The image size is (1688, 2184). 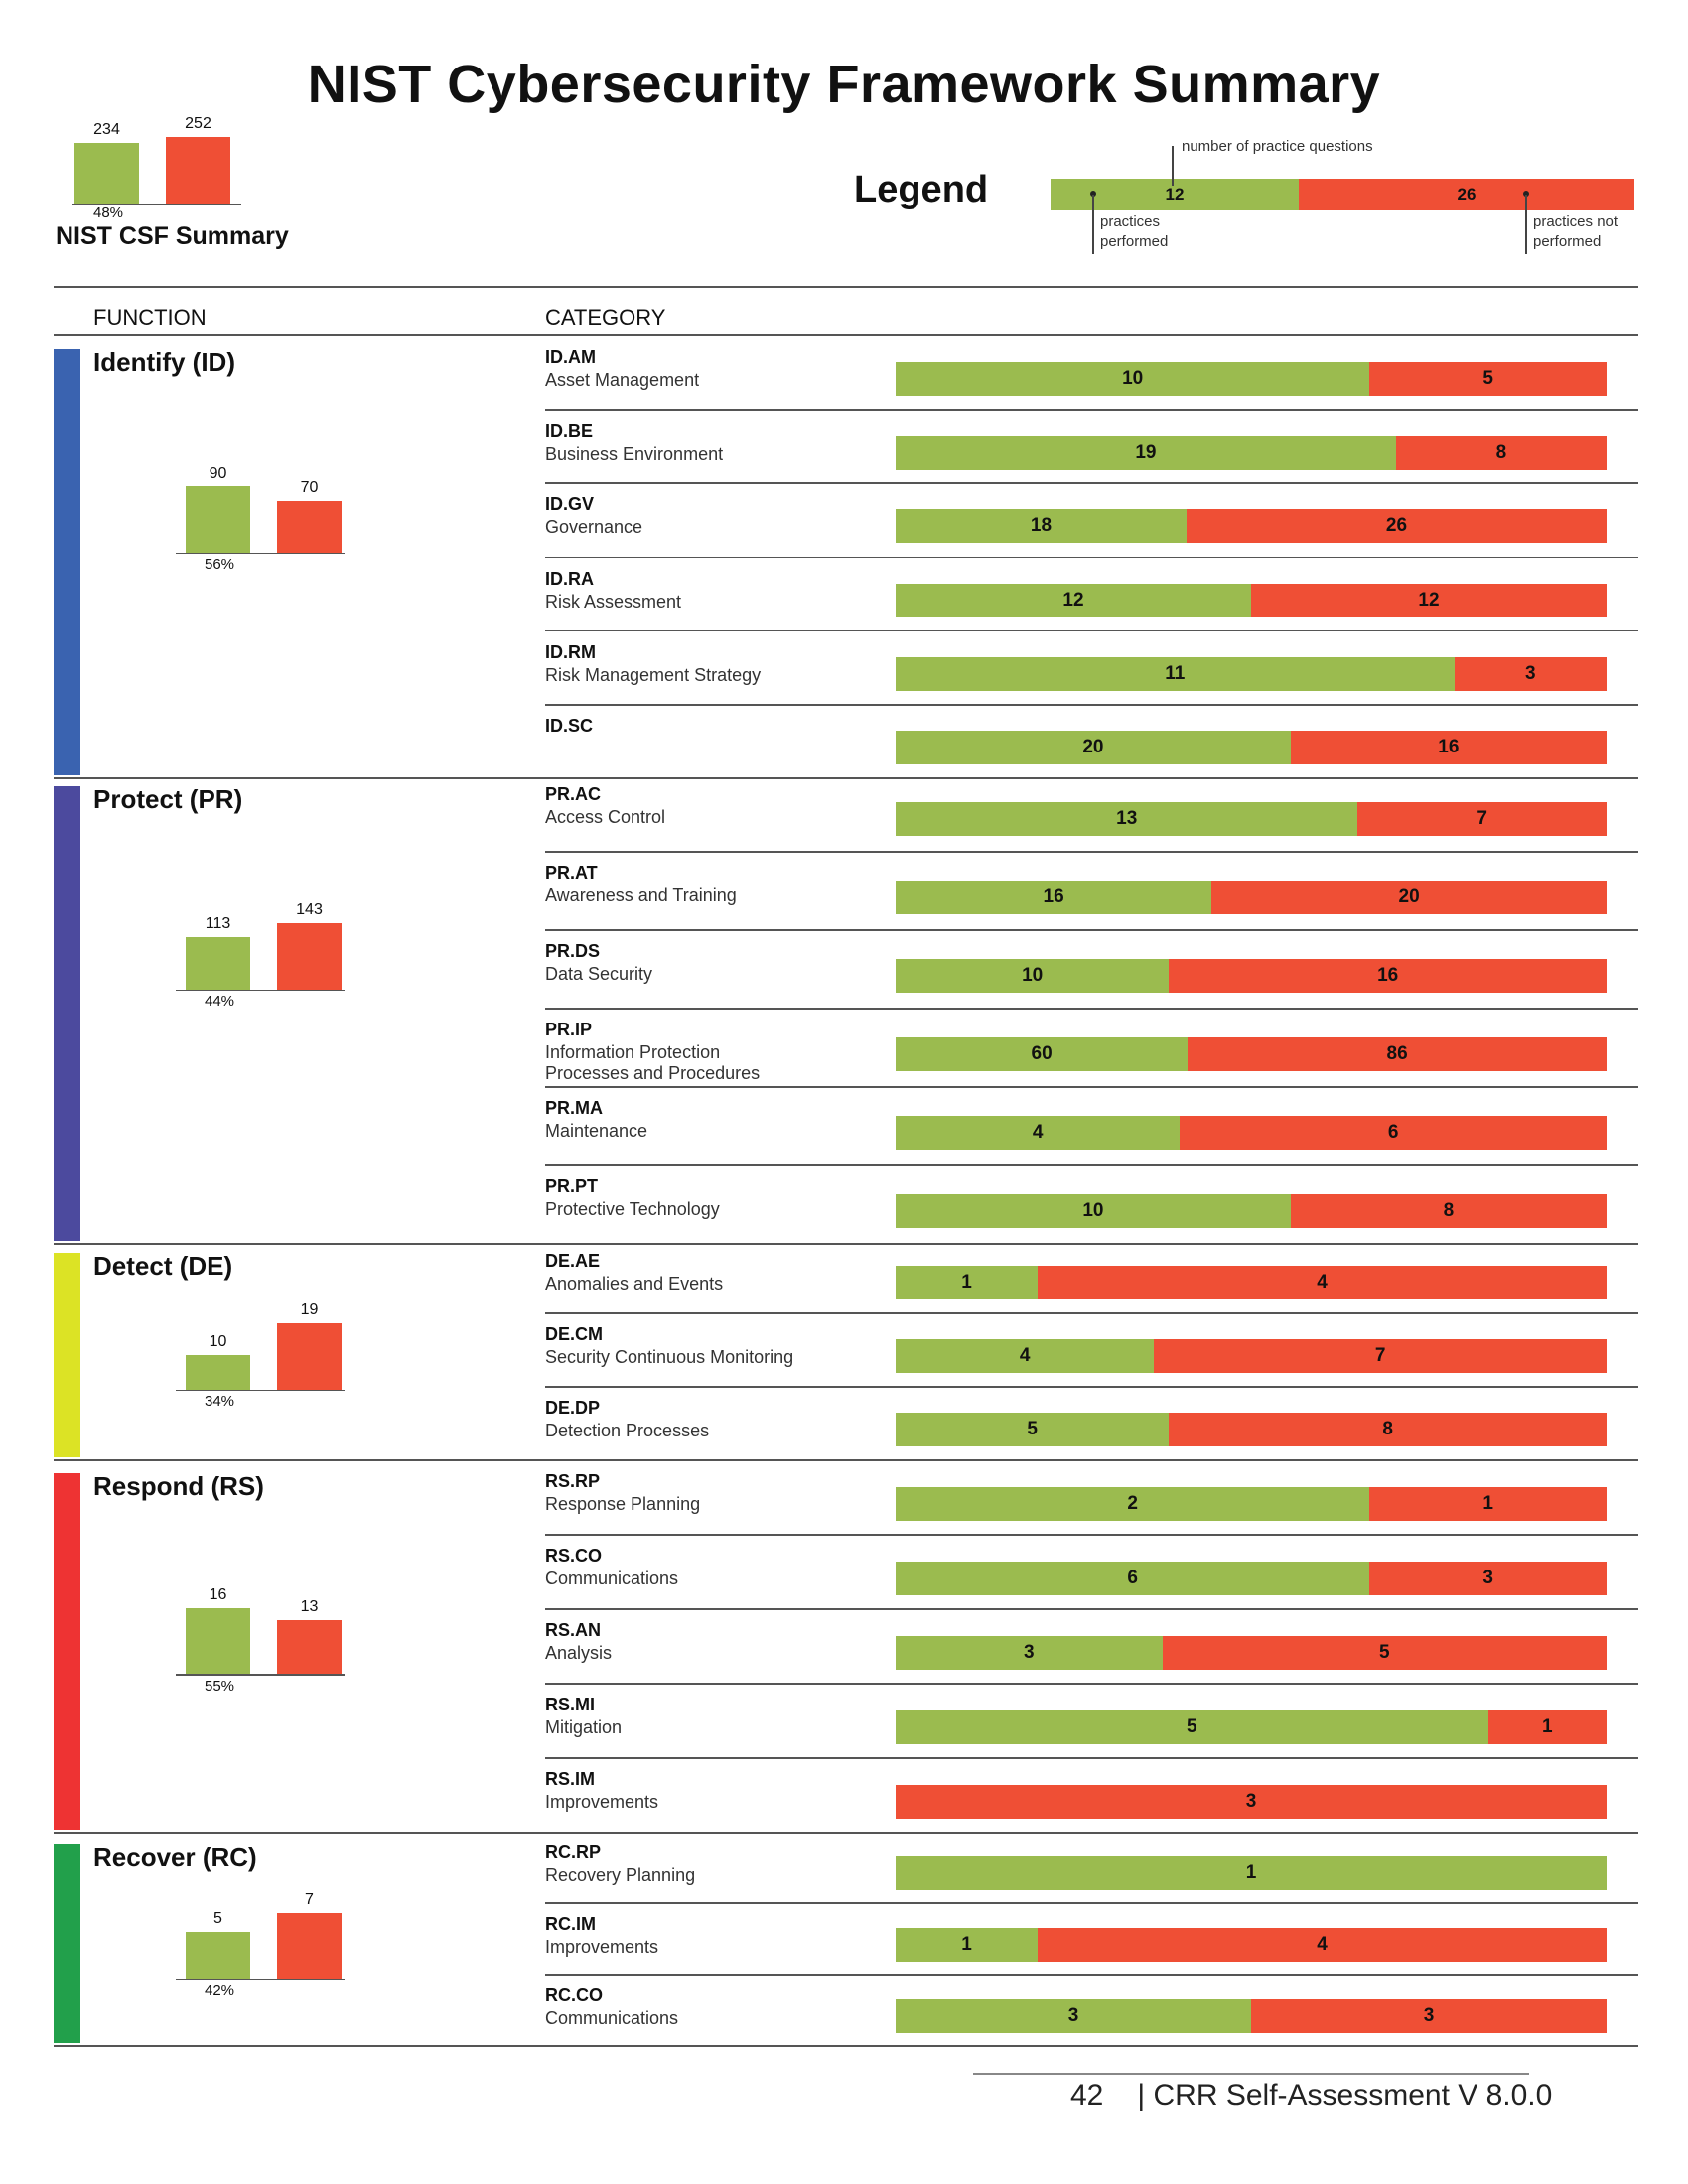 What do you see at coordinates (1251, 526) in the screenshot?
I see `category-bar: 18 26` at bounding box center [1251, 526].